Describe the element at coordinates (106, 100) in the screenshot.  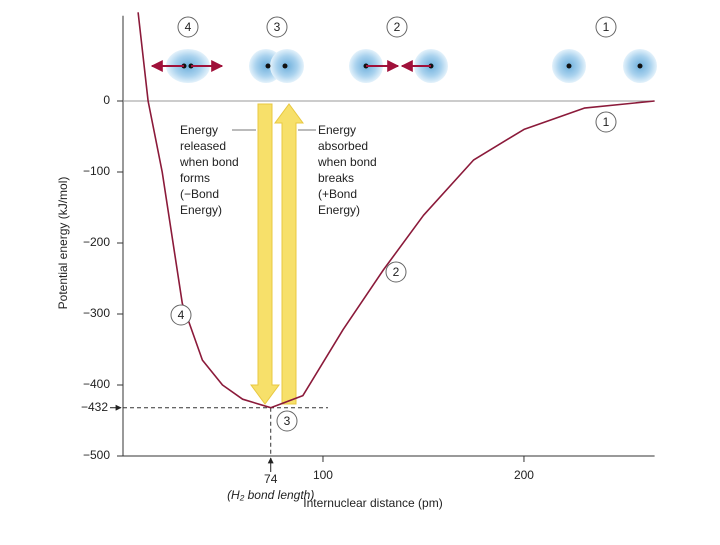
I see `y-tick-label: 0` at that location.